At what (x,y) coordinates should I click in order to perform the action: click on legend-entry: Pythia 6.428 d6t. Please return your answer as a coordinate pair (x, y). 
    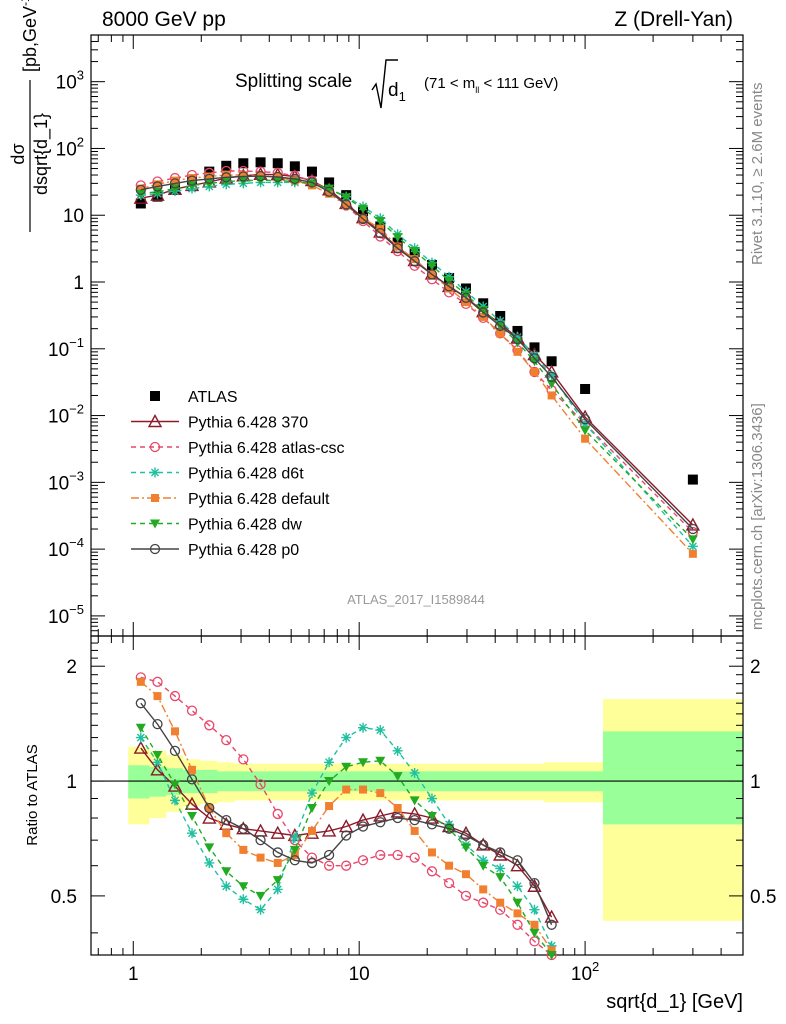
    Looking at the image, I should click on (217, 474).